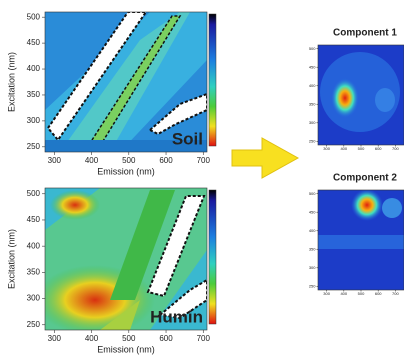 Image resolution: width=404 pixels, height=360 pixels. Describe the element at coordinates (365, 33) in the screenshot. I see `panel-title: Component 1` at that location.